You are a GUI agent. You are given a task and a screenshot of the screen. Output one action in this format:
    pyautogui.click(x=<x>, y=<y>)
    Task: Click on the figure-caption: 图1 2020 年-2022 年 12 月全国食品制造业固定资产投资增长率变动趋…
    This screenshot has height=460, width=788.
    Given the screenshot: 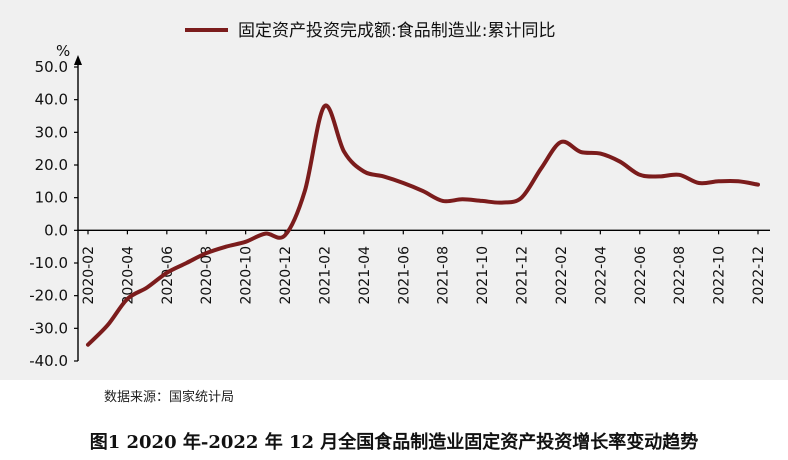 What is the action you would take?
    pyautogui.click(x=394, y=442)
    